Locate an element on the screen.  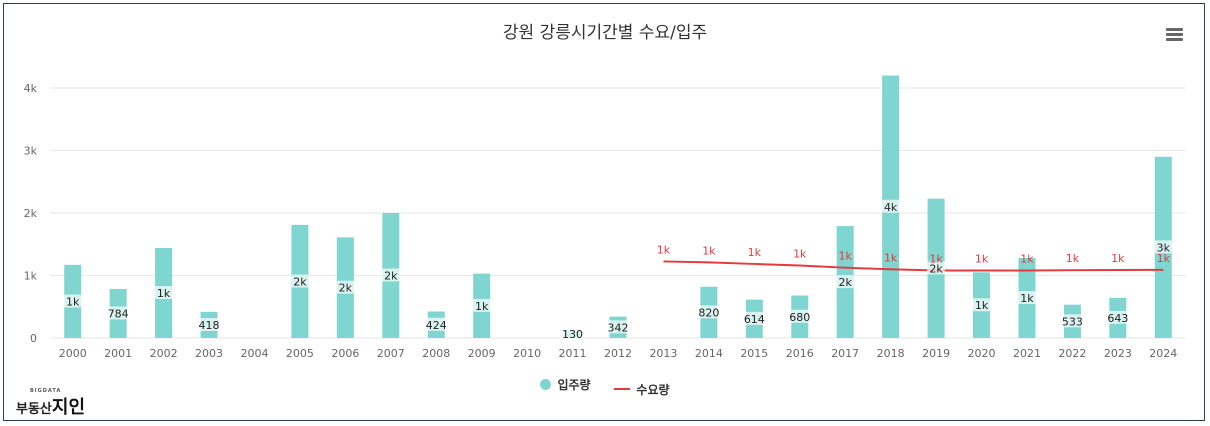
bar-data-label: 424 is located at coordinates (436, 325).